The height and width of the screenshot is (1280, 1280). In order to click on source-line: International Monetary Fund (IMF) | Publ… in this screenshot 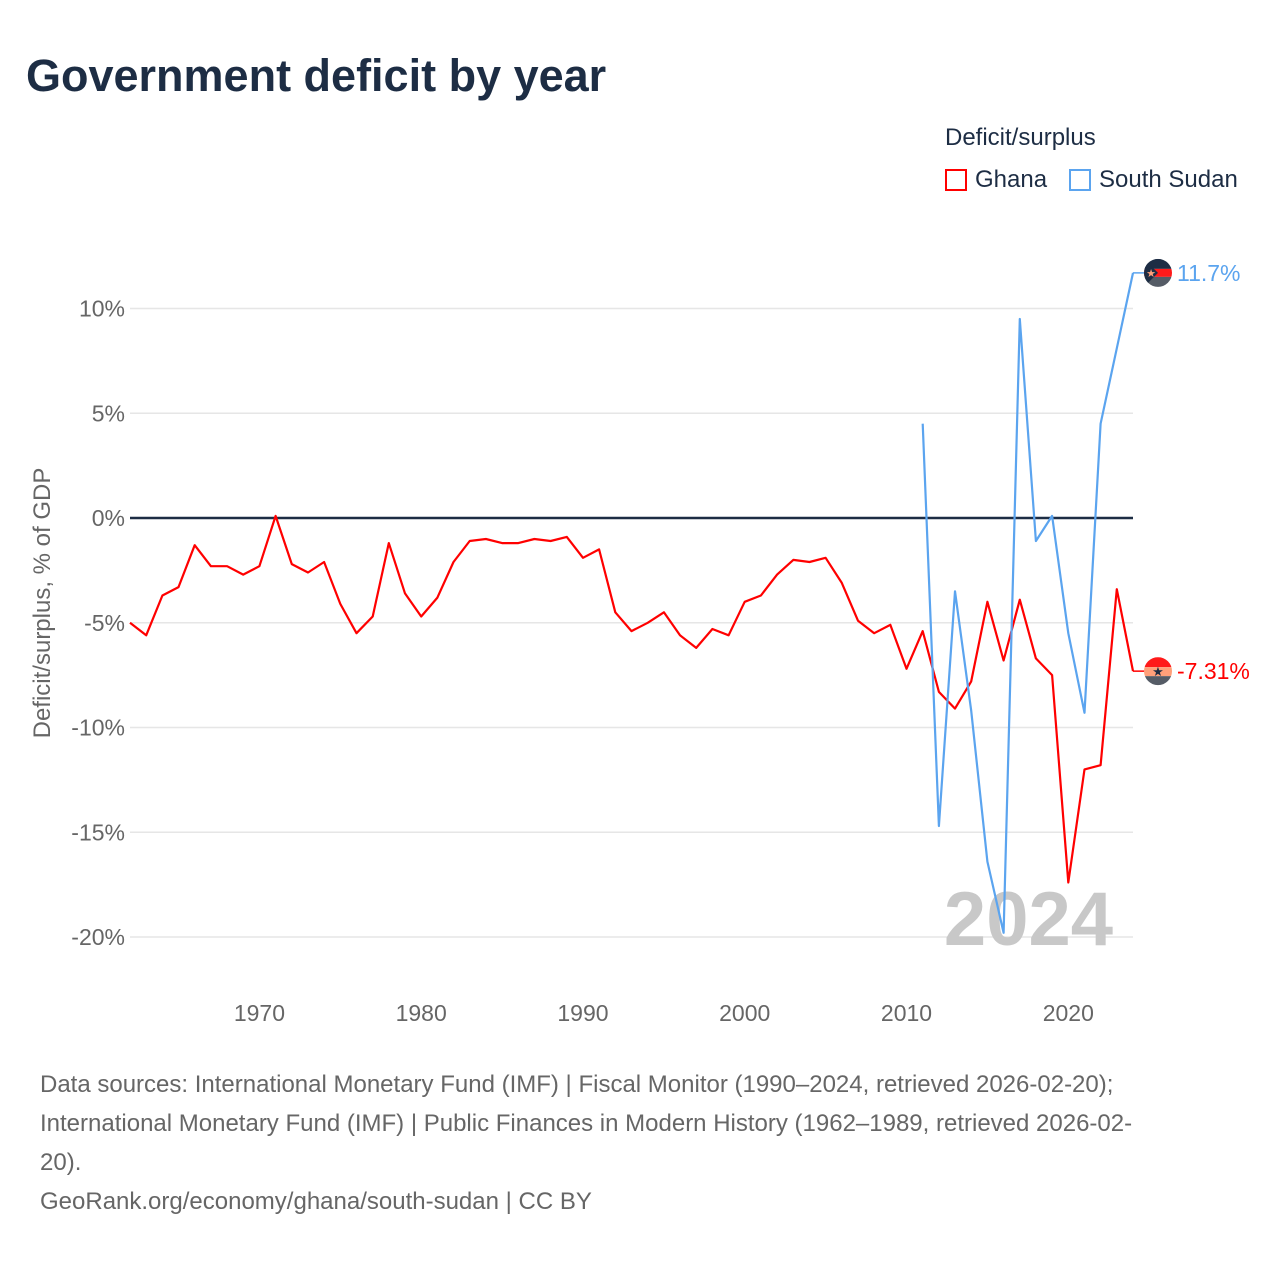, I will do `click(586, 1123)`.